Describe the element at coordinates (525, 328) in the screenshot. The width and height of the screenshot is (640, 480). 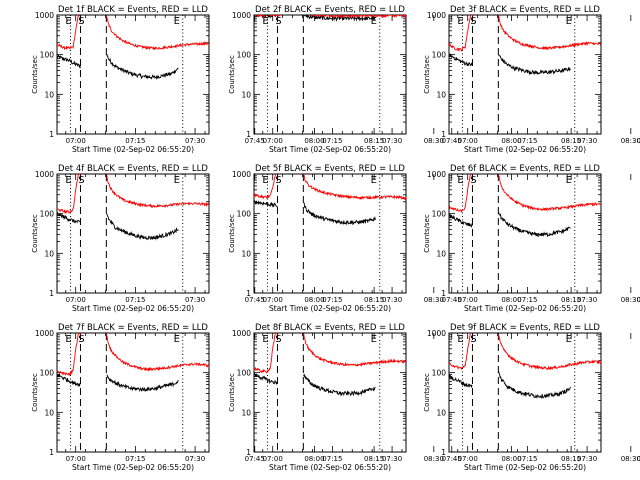
I see `panel-title: Det 9f BLACK = Events, RED = LLD` at that location.